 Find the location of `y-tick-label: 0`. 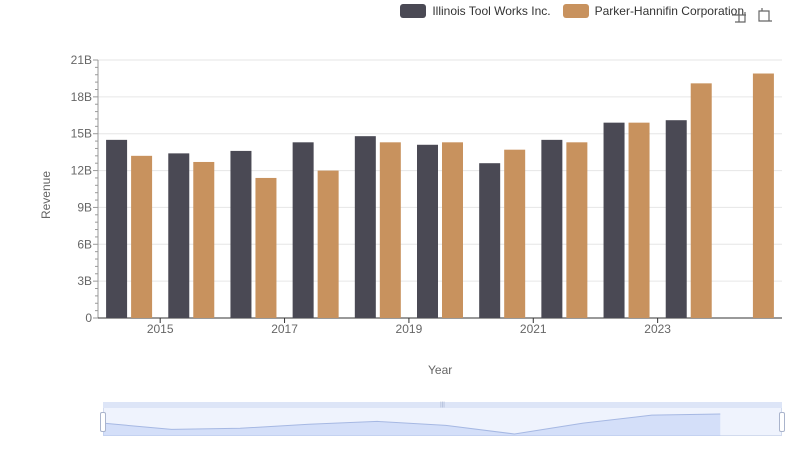

y-tick-label: 0 is located at coordinates (88, 318).